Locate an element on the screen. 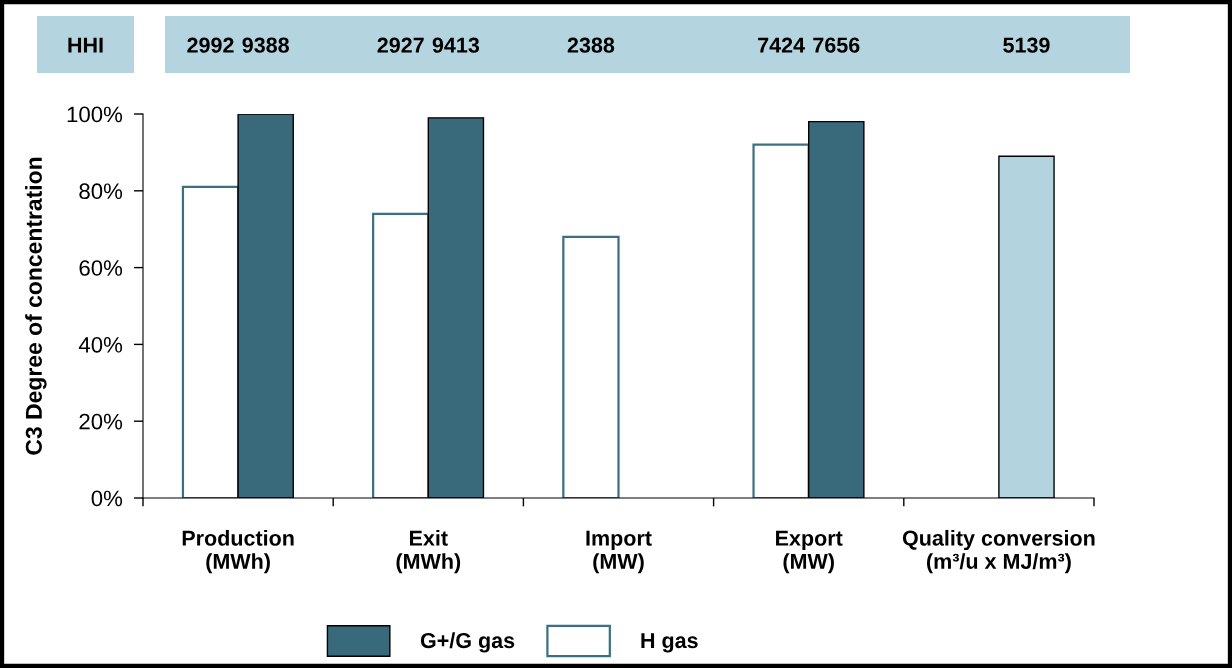  y-tick-label: 0% is located at coordinates (107, 498).